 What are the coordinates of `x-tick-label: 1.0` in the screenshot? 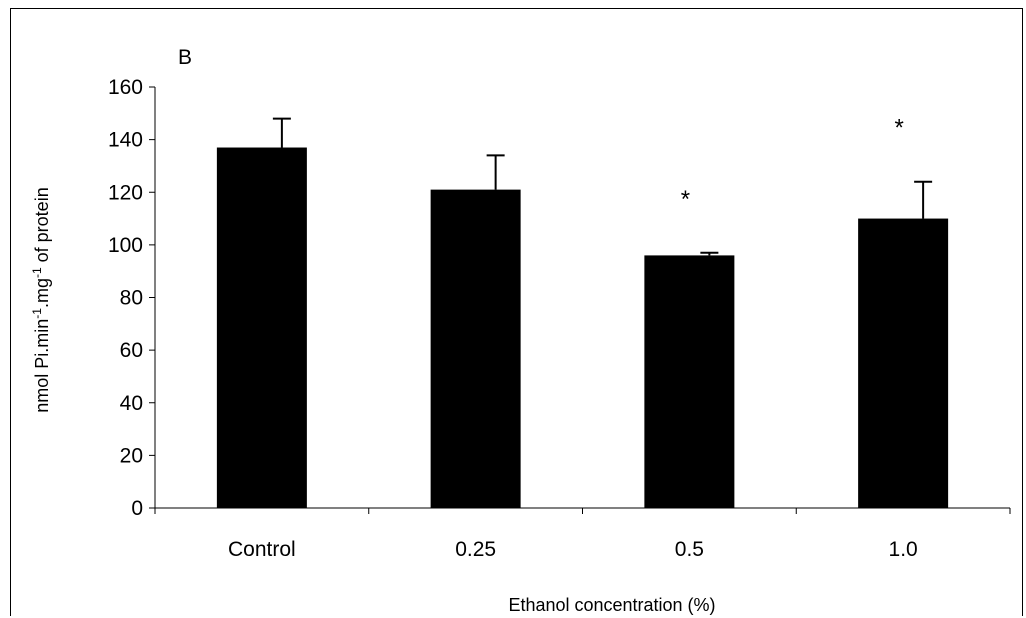 It's located at (903, 549).